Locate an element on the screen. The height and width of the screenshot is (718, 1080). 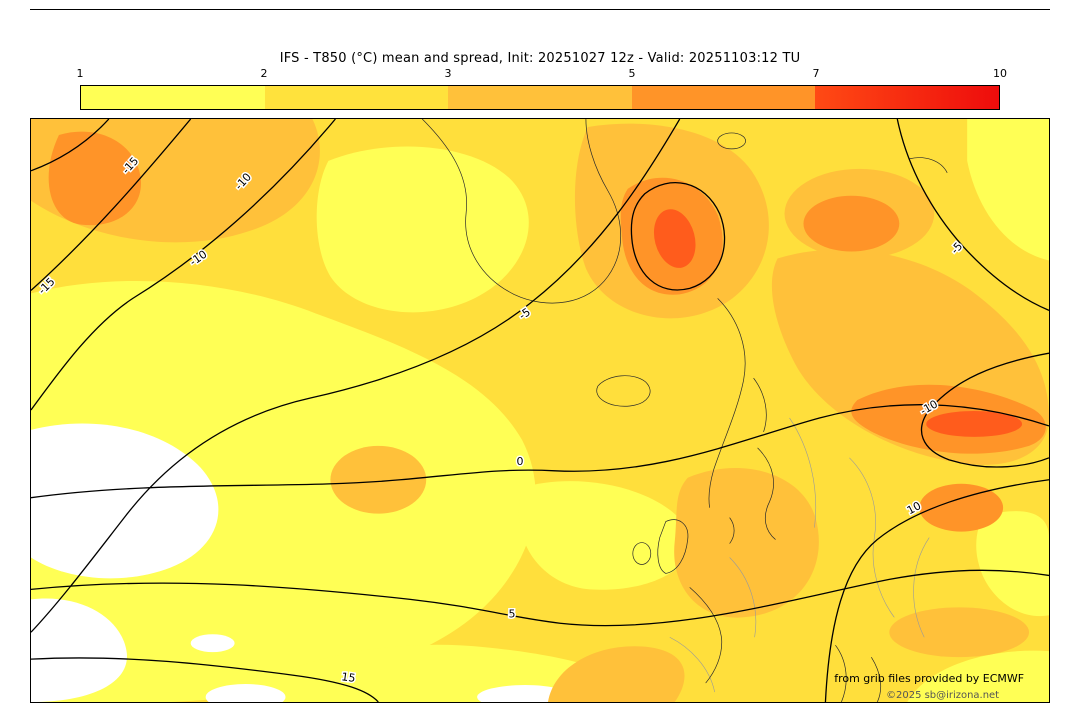
coastline-italy is located at coordinates (841, 673).